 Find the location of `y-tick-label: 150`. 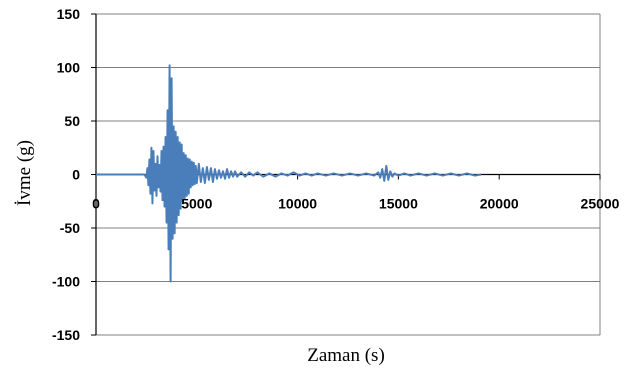

y-tick-label: 150 is located at coordinates (69, 14).